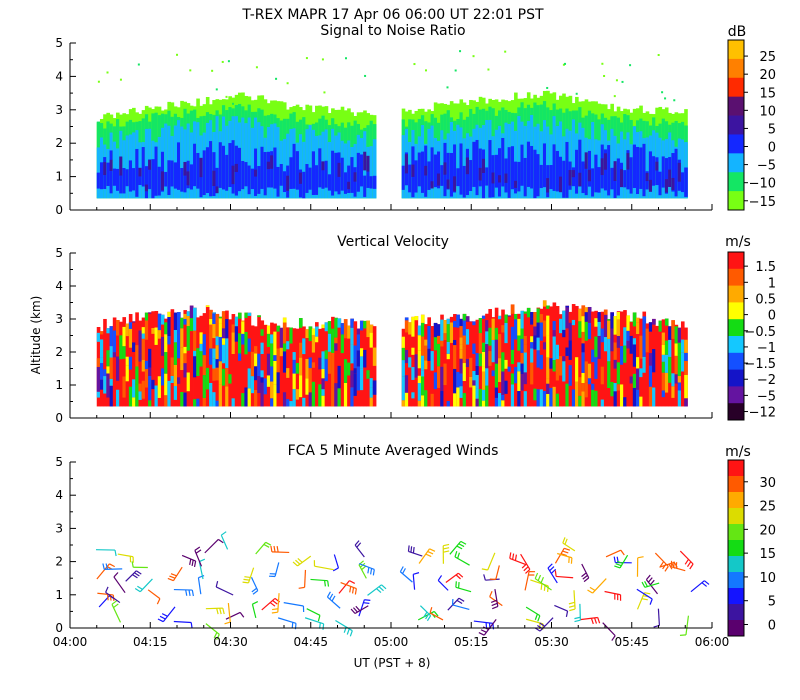 The height and width of the screenshot is (700, 800). Describe the element at coordinates (313, 612) in the screenshot. I see `wind-barb-shaft` at that location.